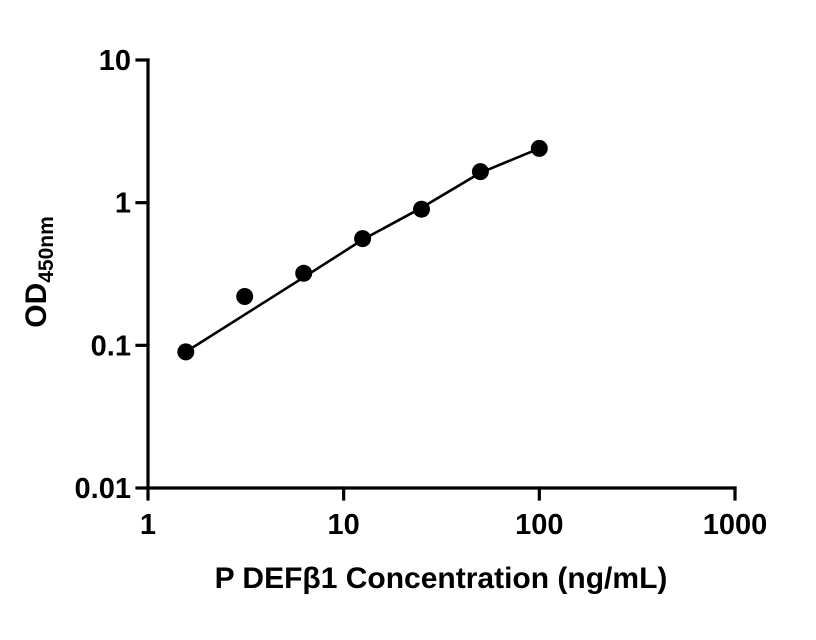 The height and width of the screenshot is (640, 816). Describe the element at coordinates (115, 61) in the screenshot. I see `y-tick-label: 10` at that location.